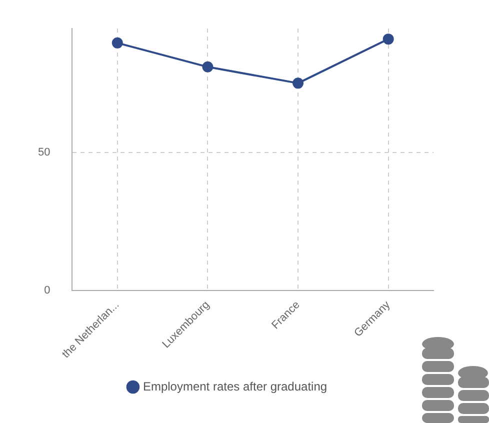 Image resolution: width=489 pixels, height=423 pixels. I want to click on legend-label: Employment rates after graduating, so click(235, 386).